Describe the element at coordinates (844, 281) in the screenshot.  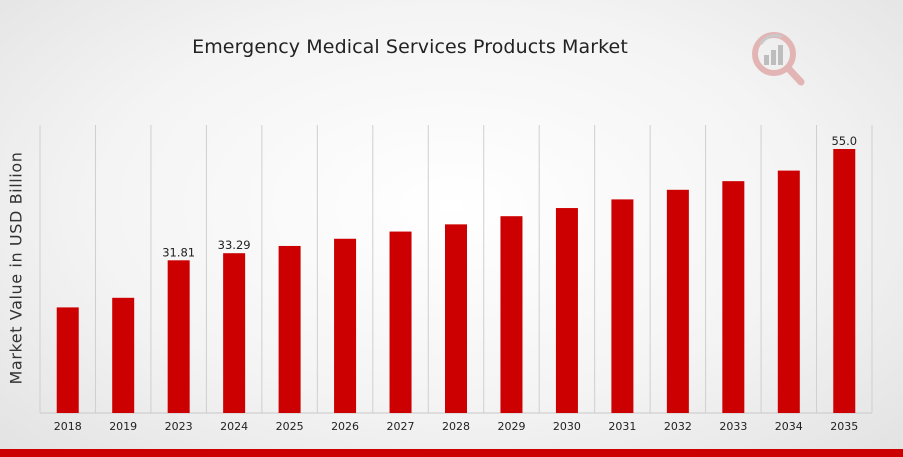
I see `bar-2035` at that location.